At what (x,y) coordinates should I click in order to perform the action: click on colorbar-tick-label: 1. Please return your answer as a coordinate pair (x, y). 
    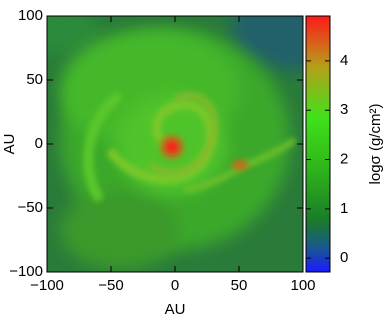
    Looking at the image, I should click on (344, 208).